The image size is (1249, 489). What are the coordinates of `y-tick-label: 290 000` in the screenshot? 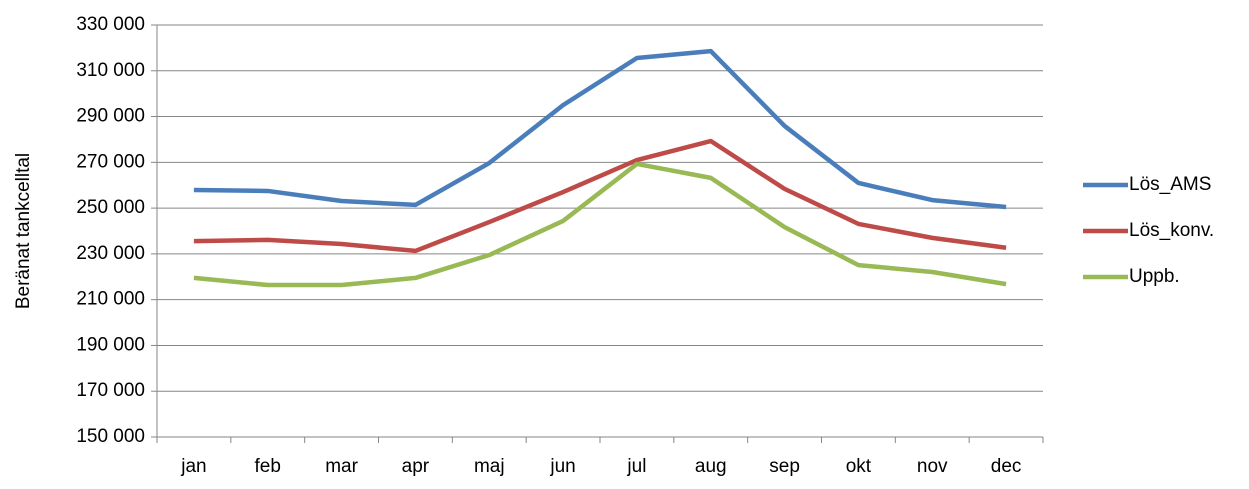 It's located at (110, 116).